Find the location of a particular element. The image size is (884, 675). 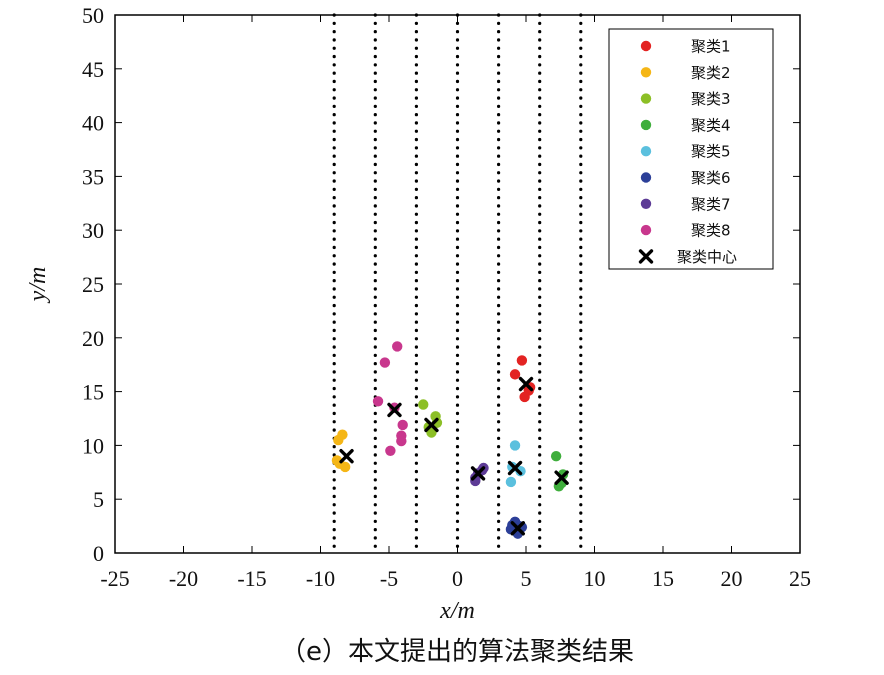

legend-label-cluster-7: 聚类7 is located at coordinates (711, 204).